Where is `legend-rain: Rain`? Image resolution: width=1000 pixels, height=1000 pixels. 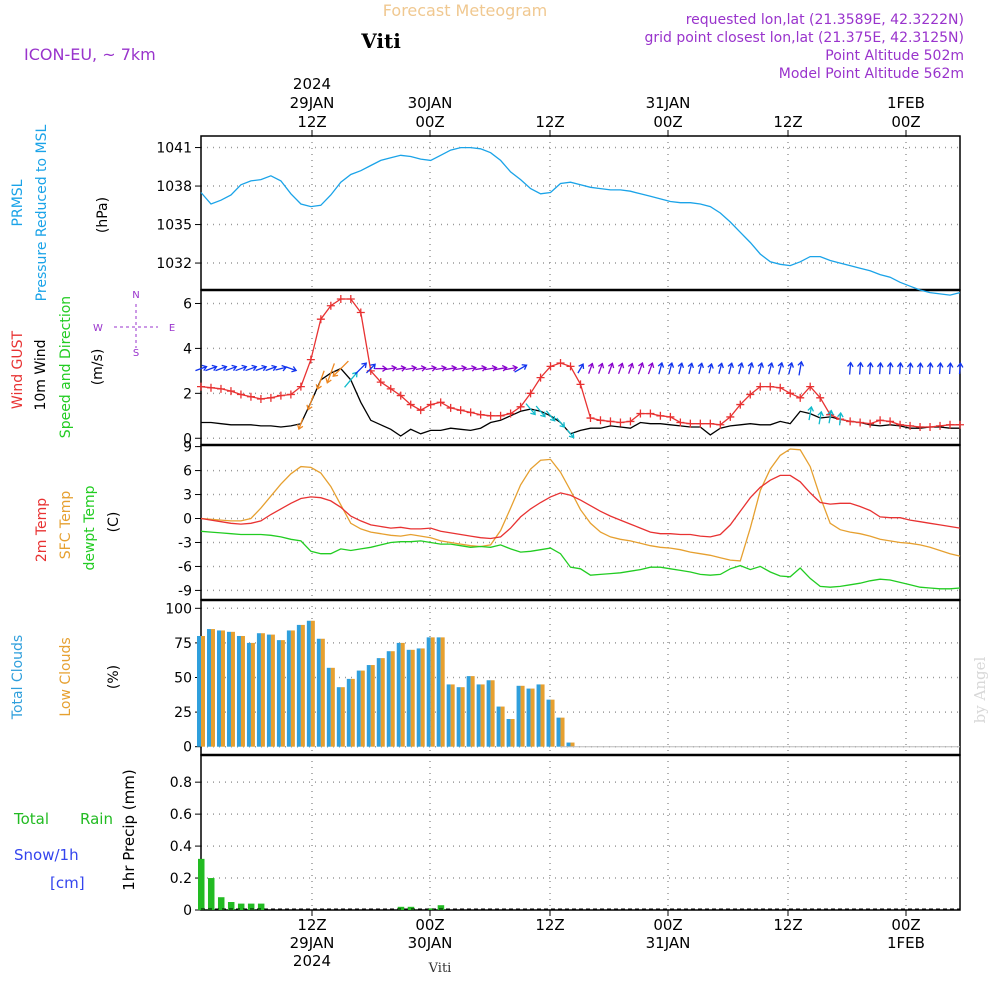 legend-rain: Rain is located at coordinates (96, 819).